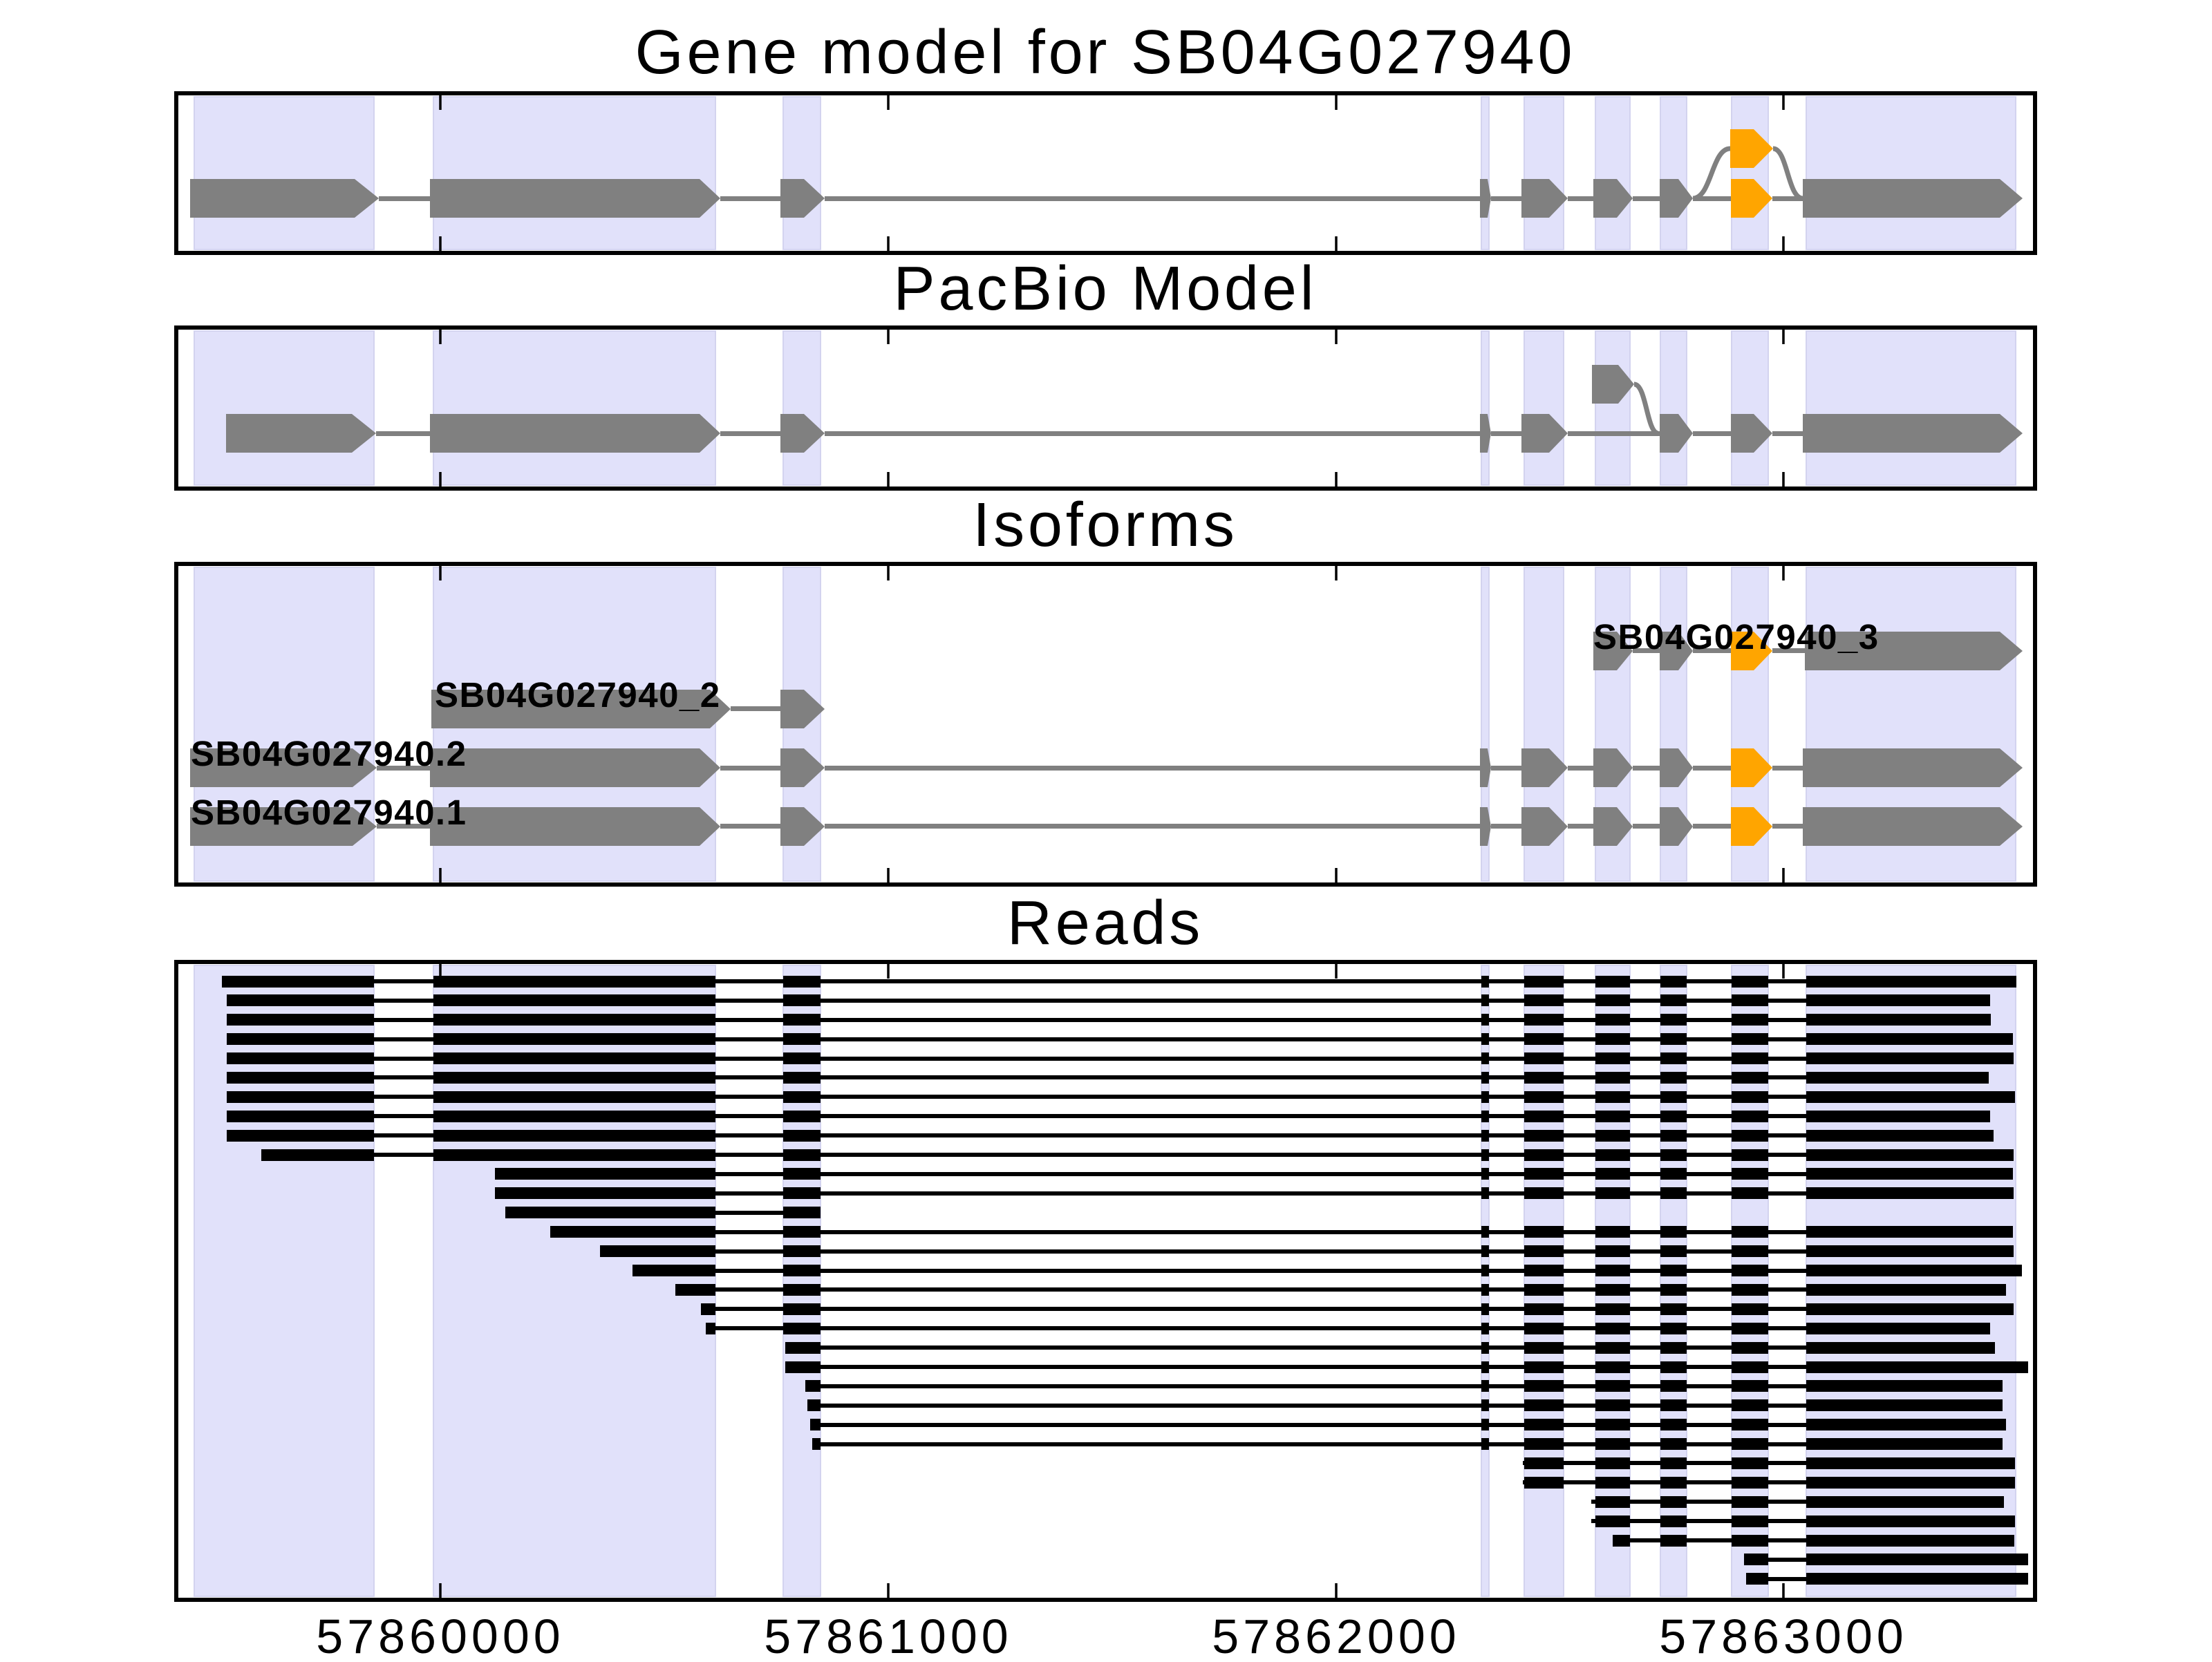 Image resolution: width=2212 pixels, height=1662 pixels. I want to click on svg-text: 57863000, so click(1783, 1634).